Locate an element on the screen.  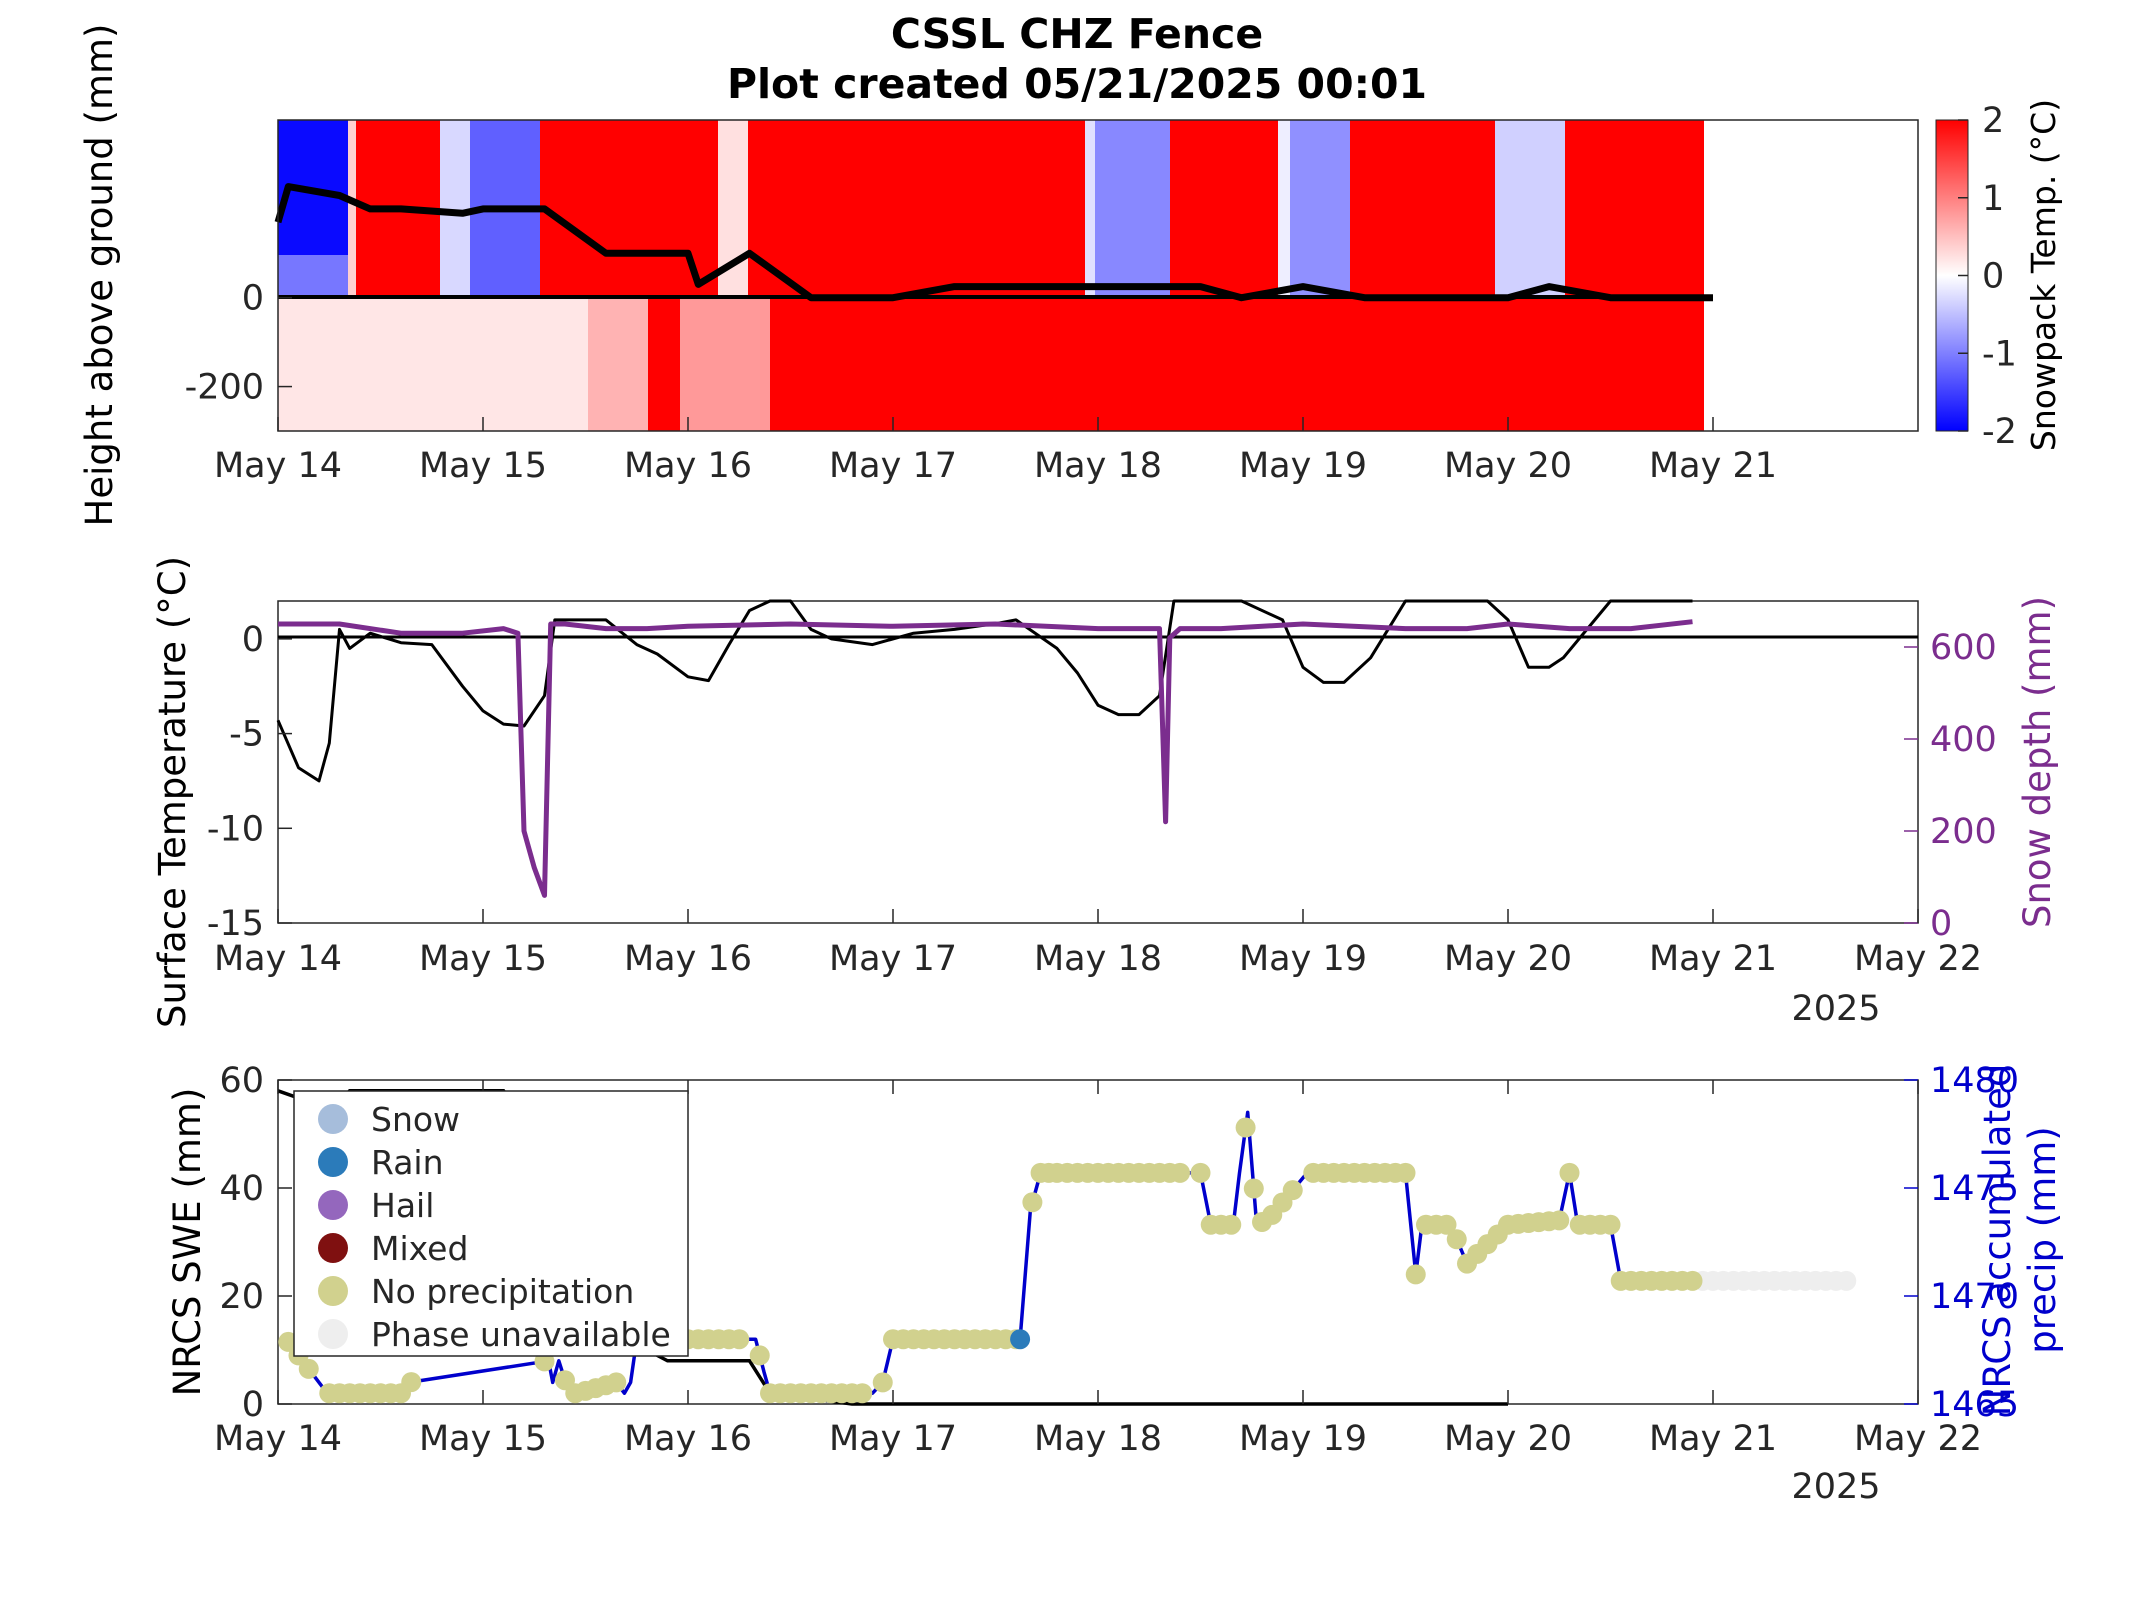
legend-hail-label: Hail is located at coordinates (402, 1205).